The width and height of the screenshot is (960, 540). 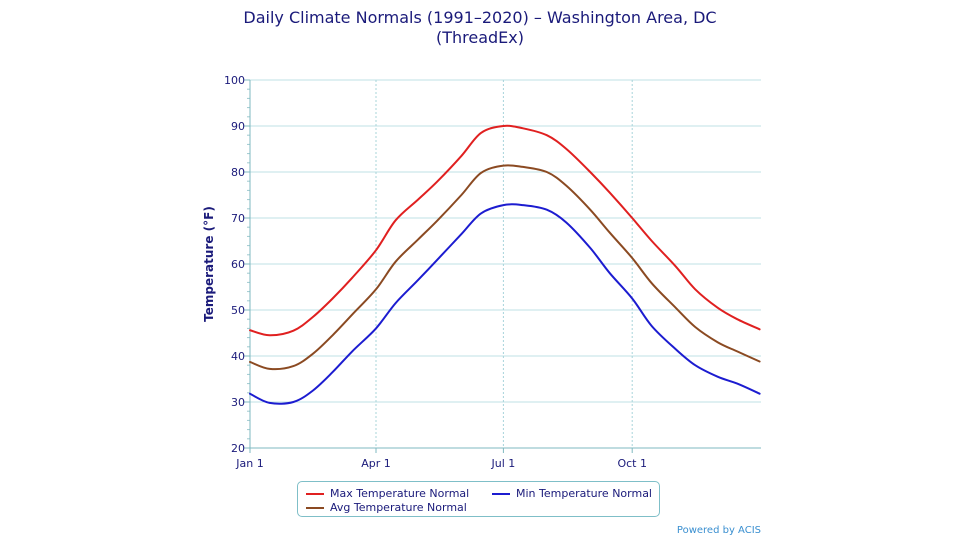 I want to click on y-axis-label: Temperature (°F), so click(x=209, y=264).